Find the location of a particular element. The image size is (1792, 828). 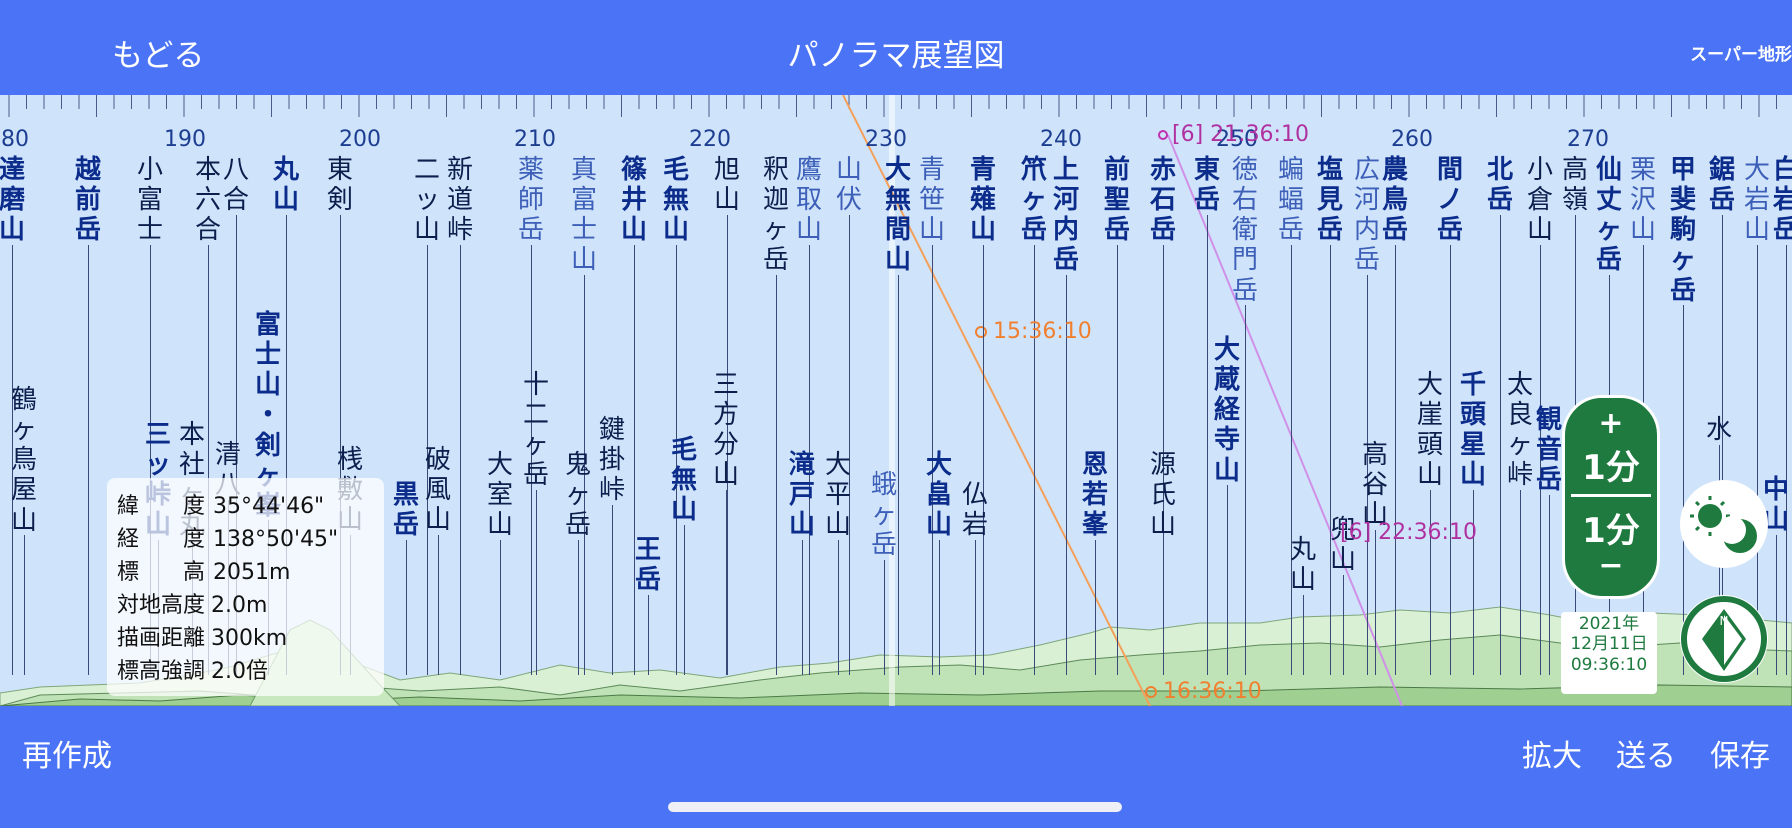

peak-label: 大 無 間 山 is located at coordinates (898, 215).